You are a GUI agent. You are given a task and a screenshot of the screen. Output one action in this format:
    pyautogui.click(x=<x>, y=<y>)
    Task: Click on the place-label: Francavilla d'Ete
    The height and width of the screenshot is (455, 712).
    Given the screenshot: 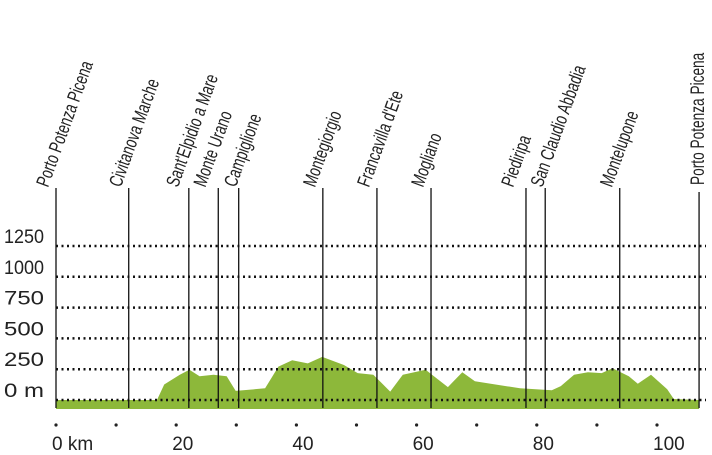 What is the action you would take?
    pyautogui.click(x=380, y=139)
    